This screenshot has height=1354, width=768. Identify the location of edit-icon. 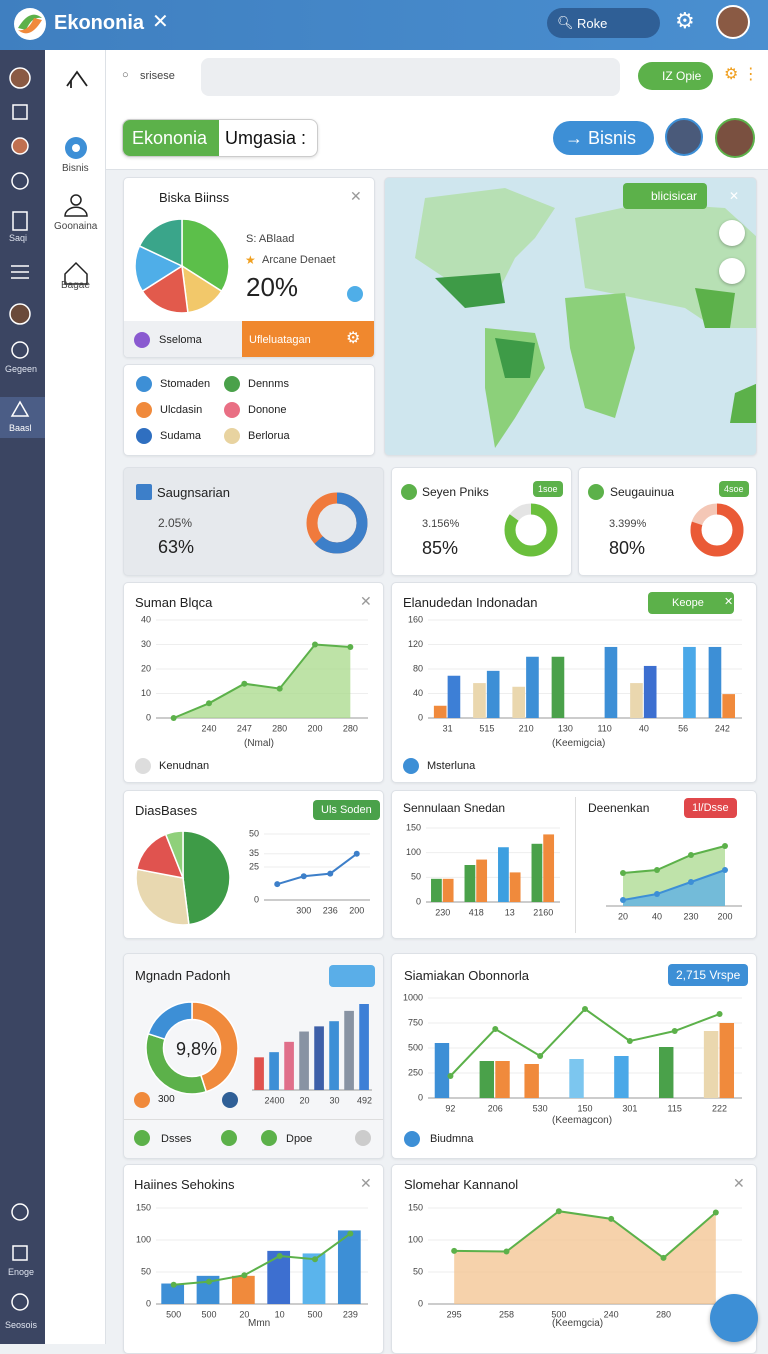
(355, 294).